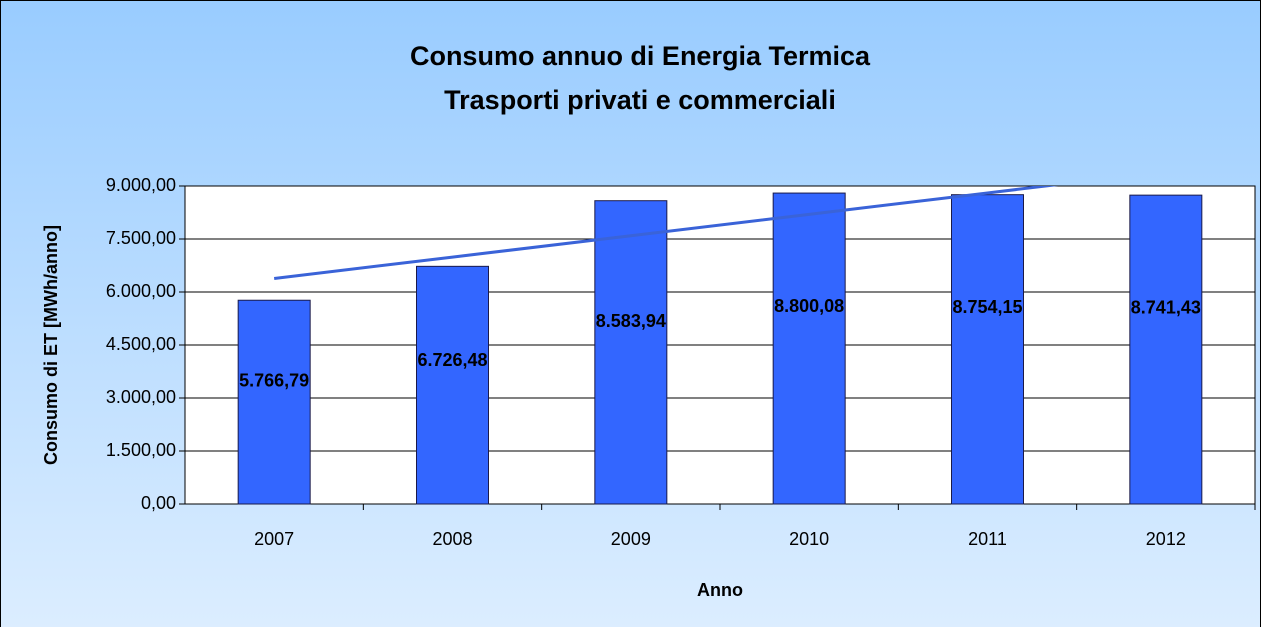  I want to click on value-label: 8.583,94, so click(631, 321).